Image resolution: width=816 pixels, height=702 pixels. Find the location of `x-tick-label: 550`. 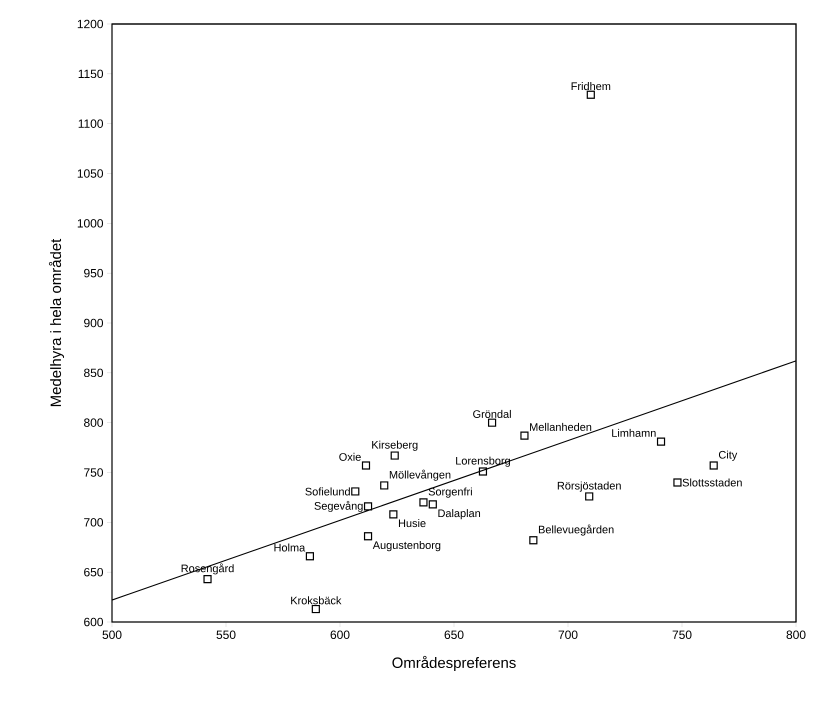

x-tick-label: 550 is located at coordinates (226, 634).